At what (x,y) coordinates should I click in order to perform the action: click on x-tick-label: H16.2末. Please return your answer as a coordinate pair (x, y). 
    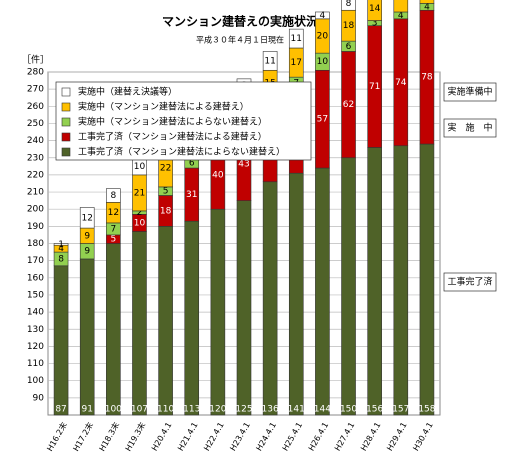
    Looking at the image, I should click on (56, 436).